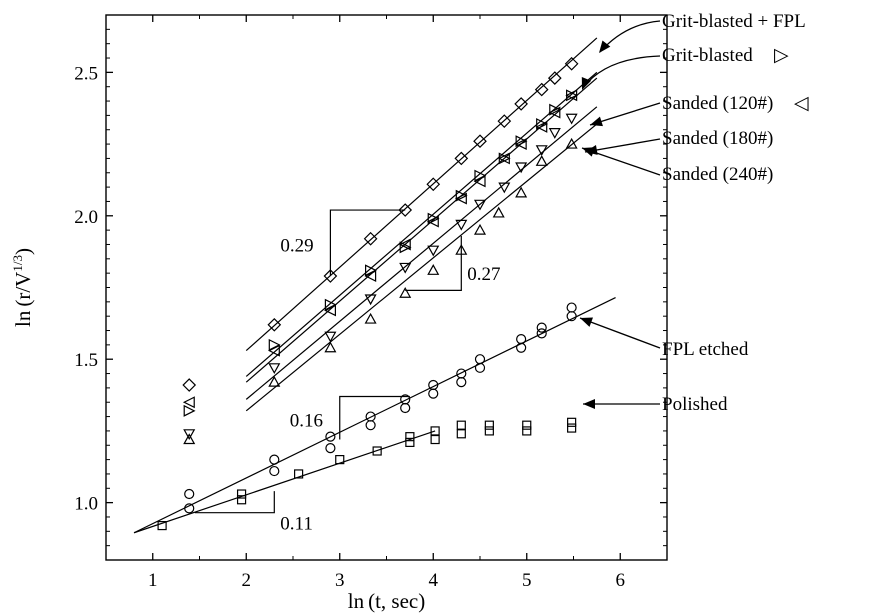 The image size is (870, 616). What do you see at coordinates (86, 217) in the screenshot?
I see `y-tick-label: 2.0` at bounding box center [86, 217].